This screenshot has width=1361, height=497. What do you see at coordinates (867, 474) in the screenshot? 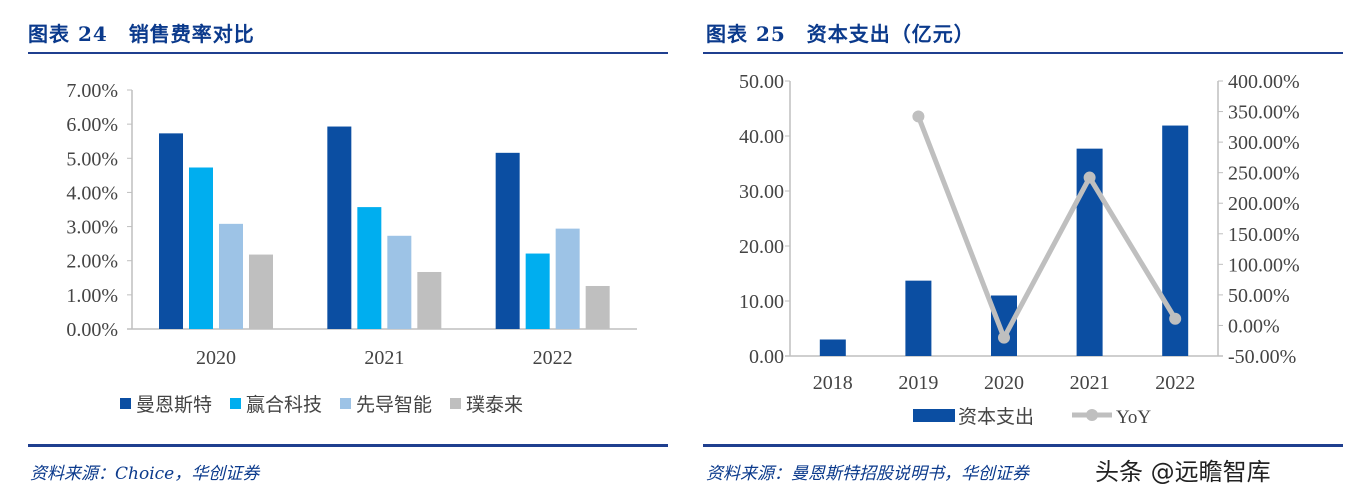
I see `right-source: 资料来源：曼恩斯特招股说明书，华创证券` at bounding box center [867, 474].